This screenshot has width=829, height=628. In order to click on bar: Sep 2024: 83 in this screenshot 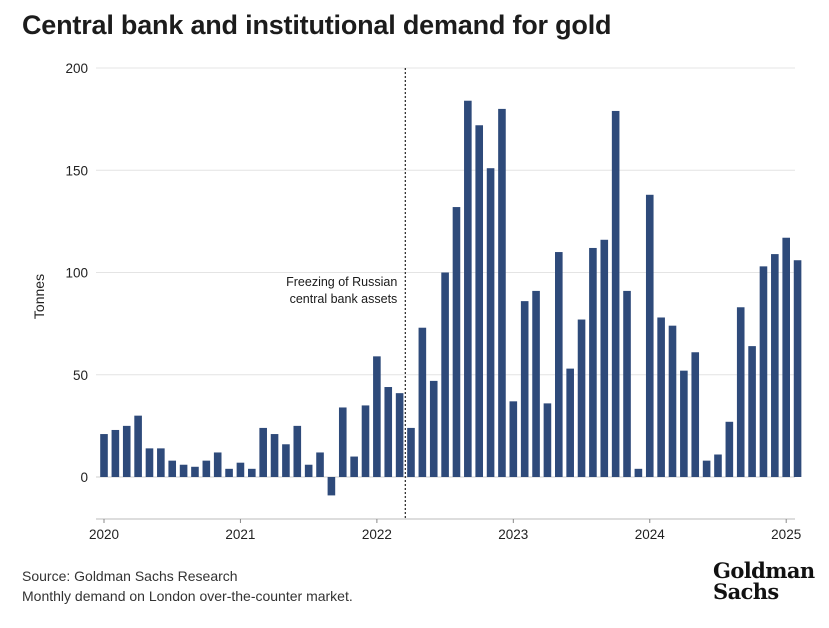, I will do `click(740, 392)`.